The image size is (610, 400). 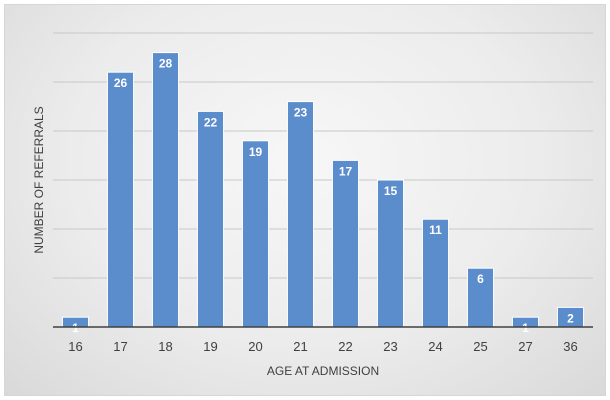 What do you see at coordinates (346, 171) in the screenshot?
I see `data-label-22: 17` at bounding box center [346, 171].